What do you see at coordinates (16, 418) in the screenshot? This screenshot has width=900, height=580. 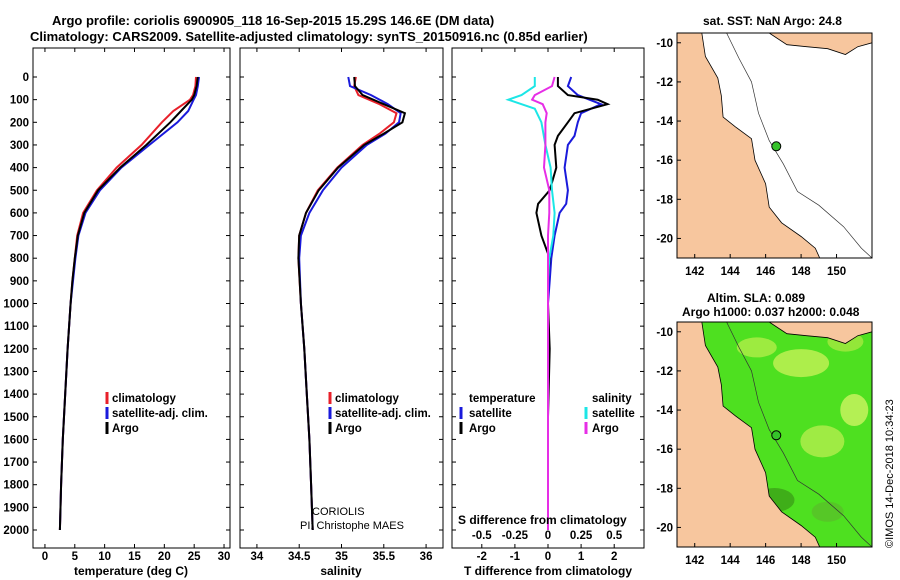 I see `depth-tick-label: 1500` at bounding box center [16, 418].